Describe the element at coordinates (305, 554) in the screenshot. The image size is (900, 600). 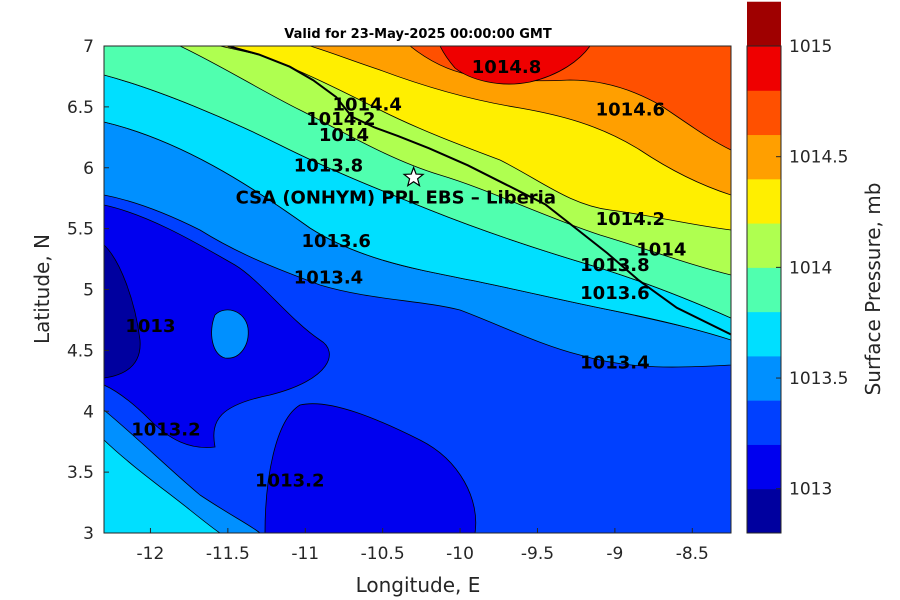
I see `x-tick-label: -11` at that location.